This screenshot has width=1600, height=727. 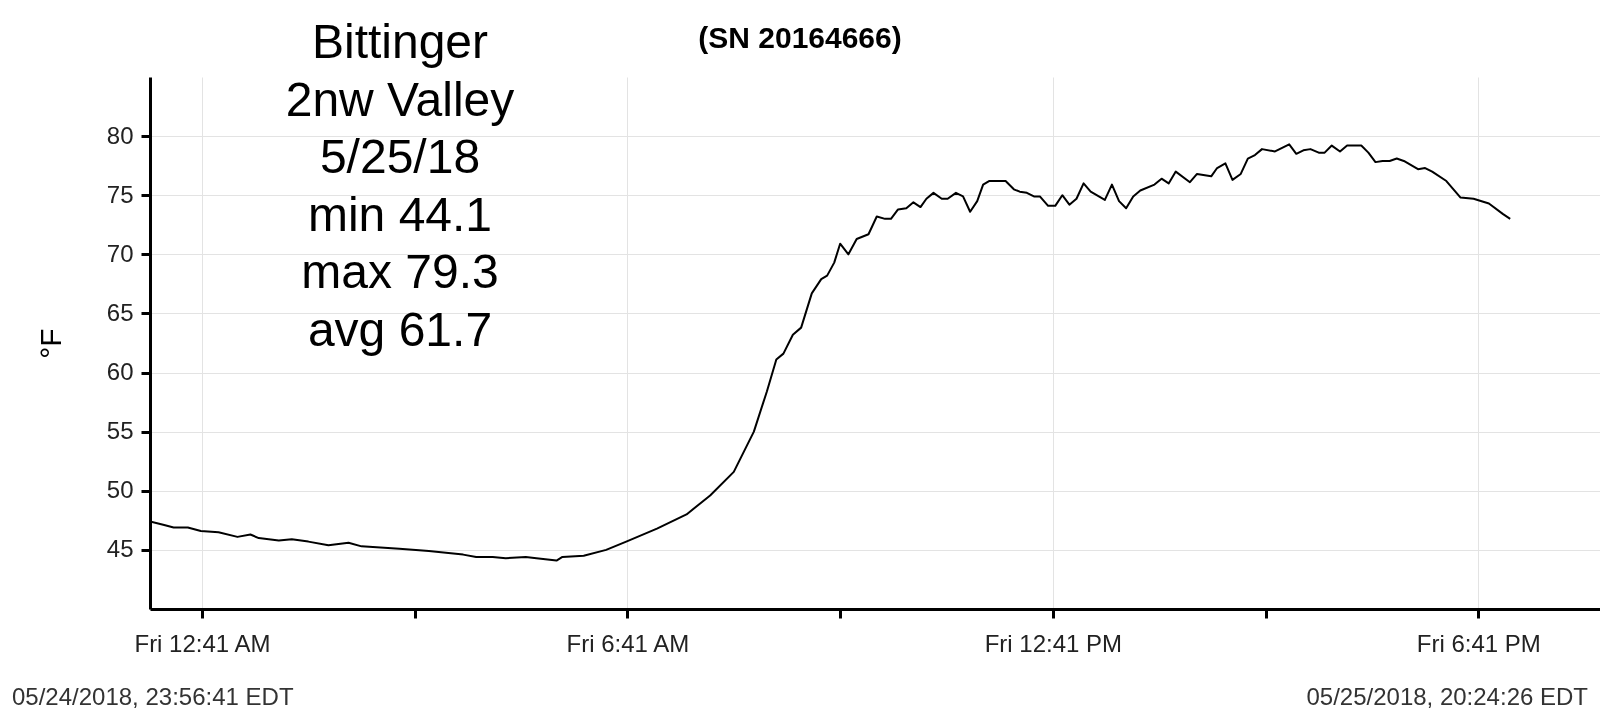 I want to click on y-tick-label: 55, so click(x=120, y=431).